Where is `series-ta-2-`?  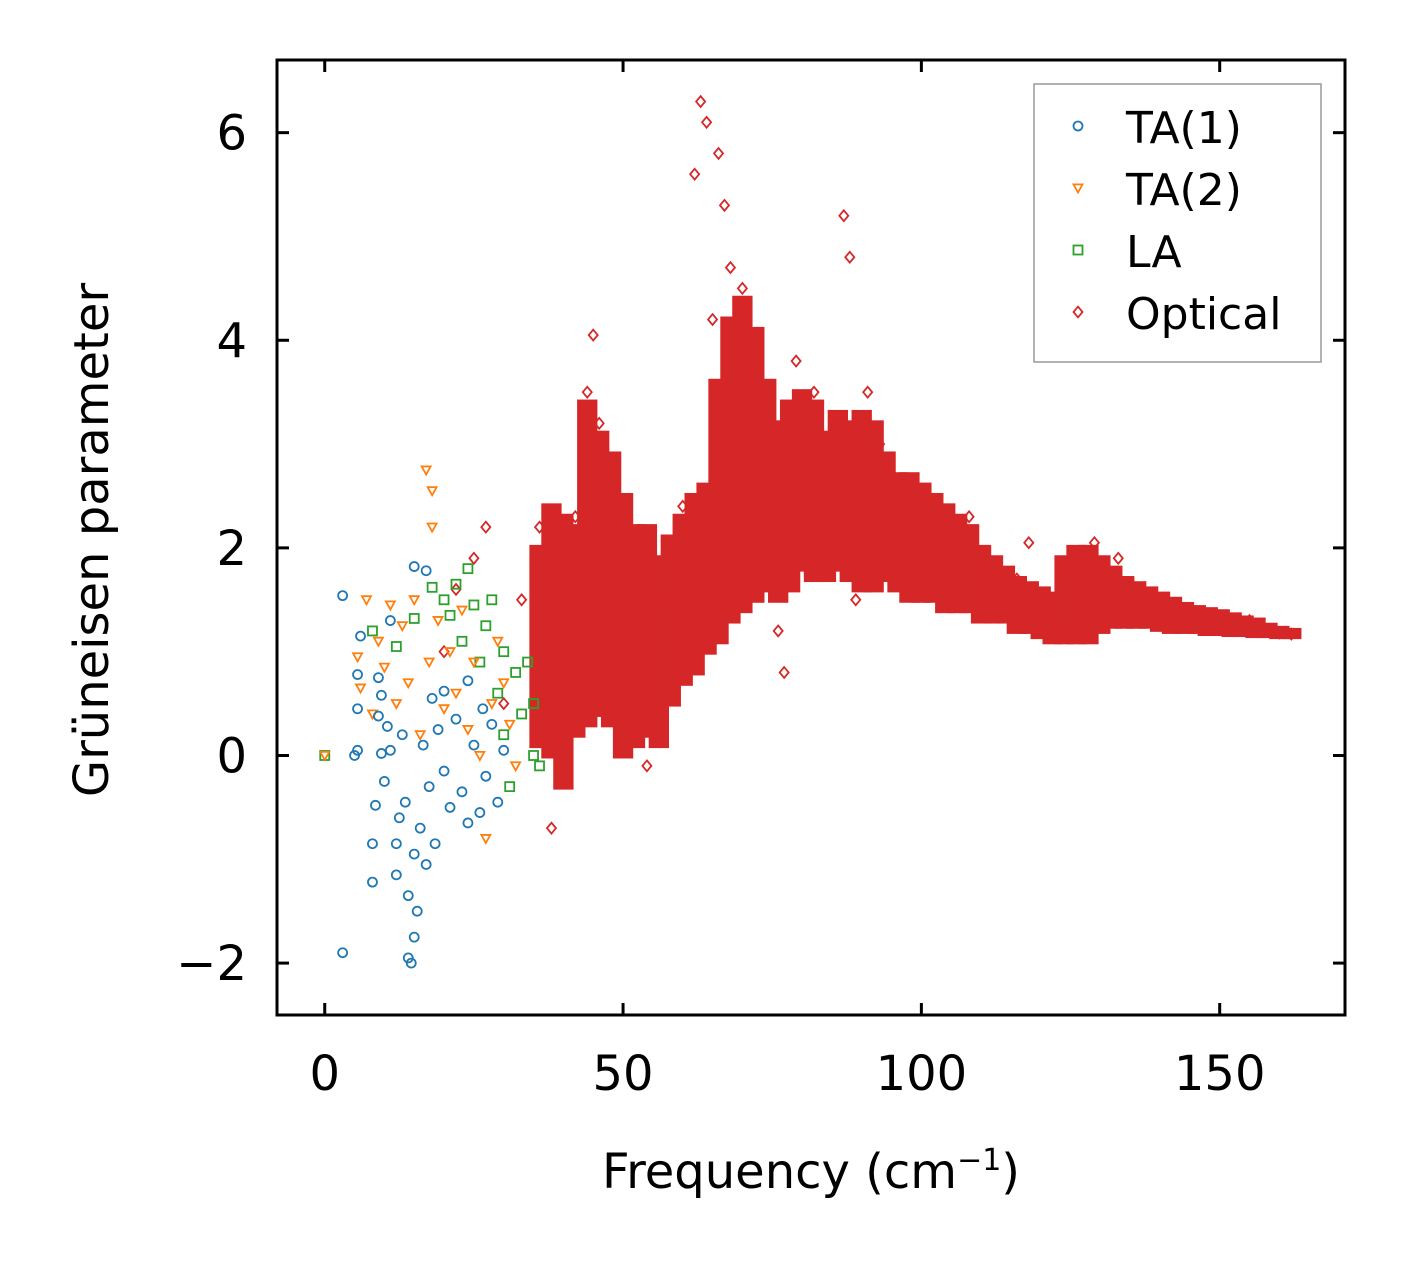
series-ta-2- is located at coordinates (420, 655).